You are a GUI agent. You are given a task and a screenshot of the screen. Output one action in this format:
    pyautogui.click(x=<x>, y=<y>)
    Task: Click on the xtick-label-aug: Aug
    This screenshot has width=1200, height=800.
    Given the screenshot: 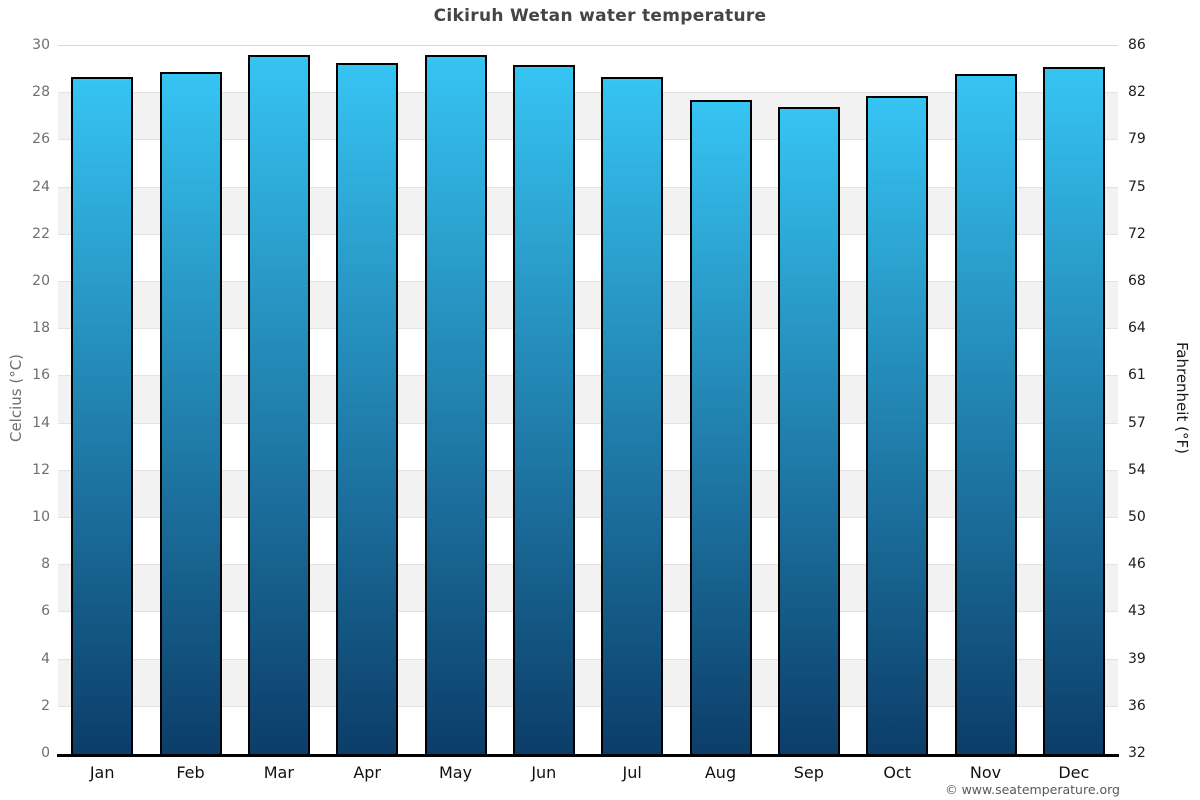 What is the action you would take?
    pyautogui.click(x=720, y=772)
    